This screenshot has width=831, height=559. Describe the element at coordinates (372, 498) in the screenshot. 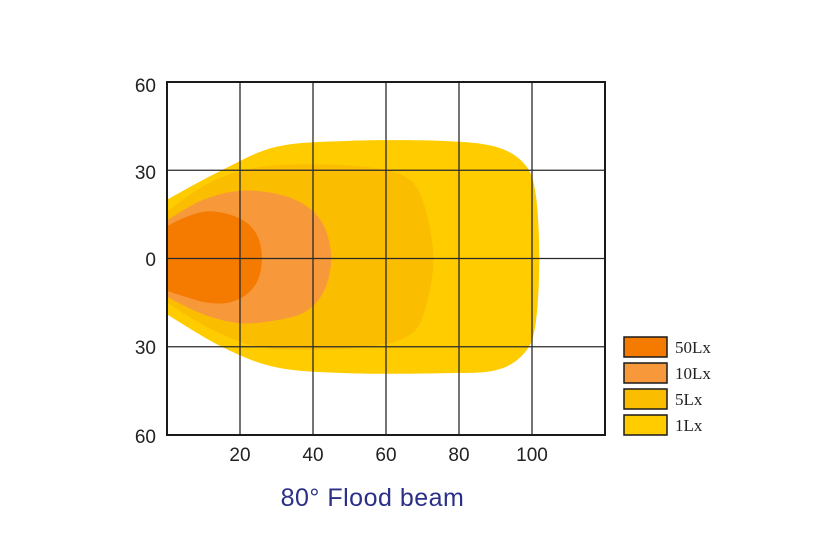

I see `chart-caption: 80° Flood beam` at that location.